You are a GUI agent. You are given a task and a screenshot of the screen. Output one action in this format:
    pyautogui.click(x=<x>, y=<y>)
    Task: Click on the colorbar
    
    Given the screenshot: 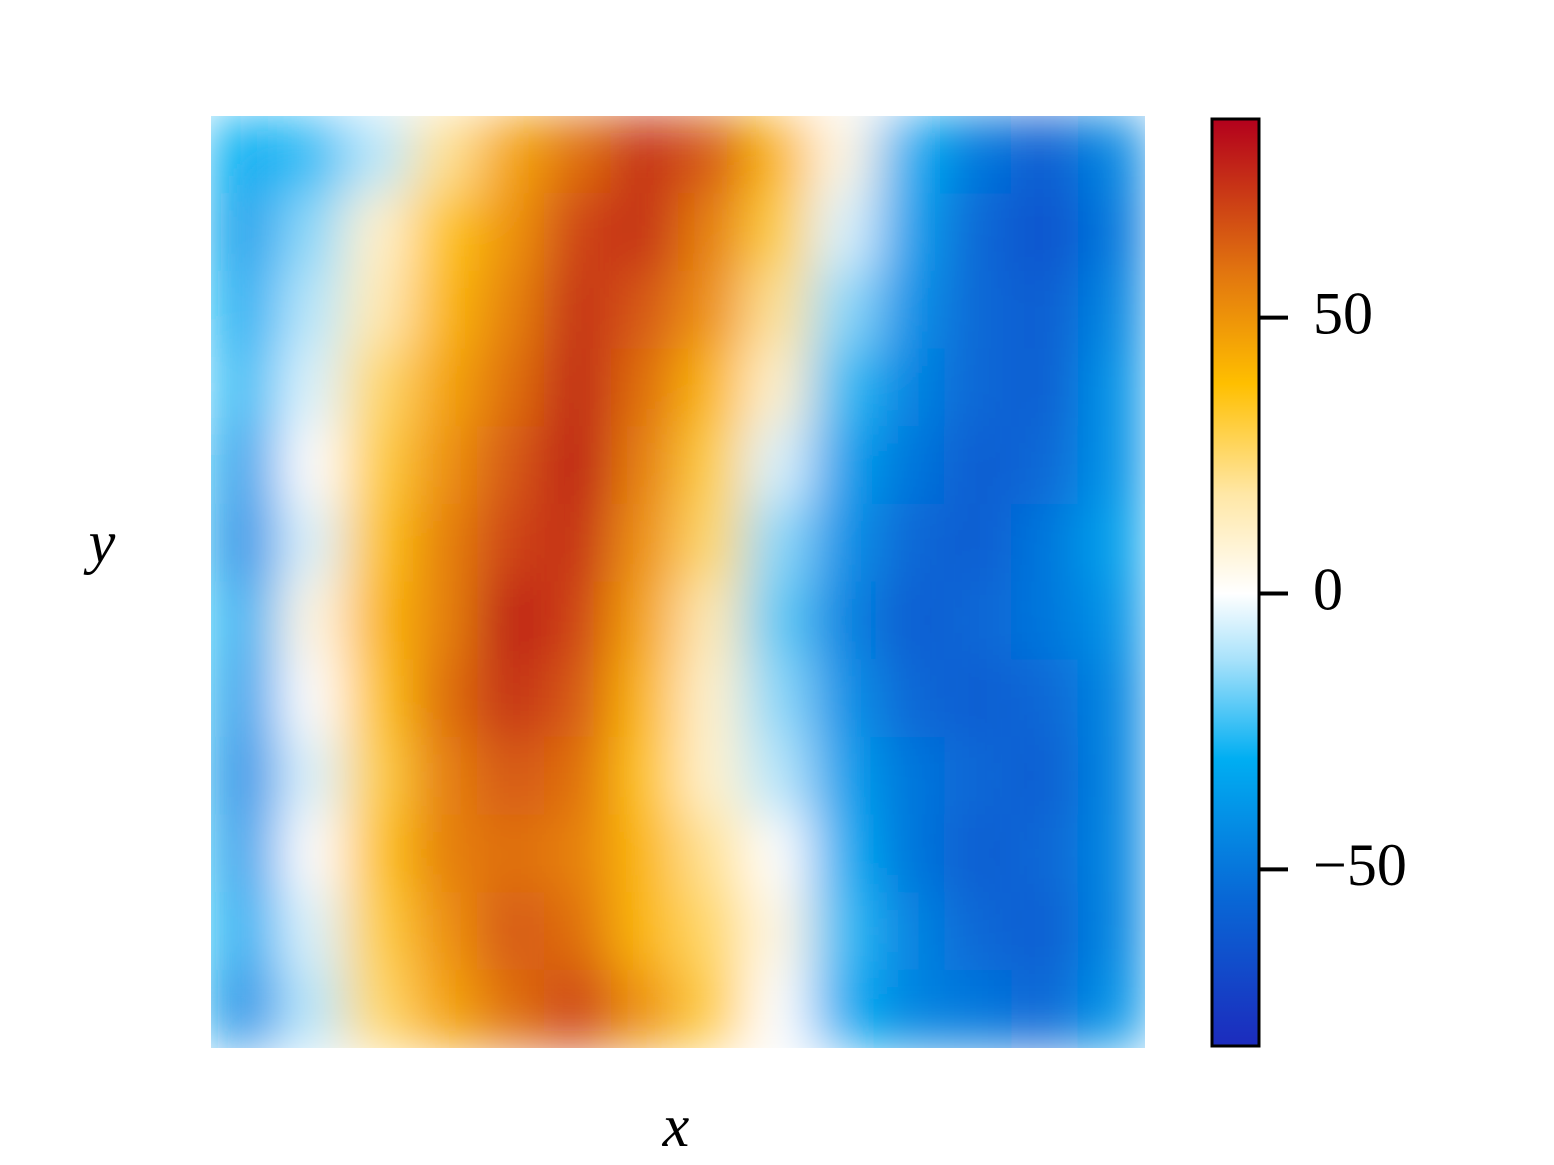 What is the action you would take?
    pyautogui.click(x=1235, y=582)
    